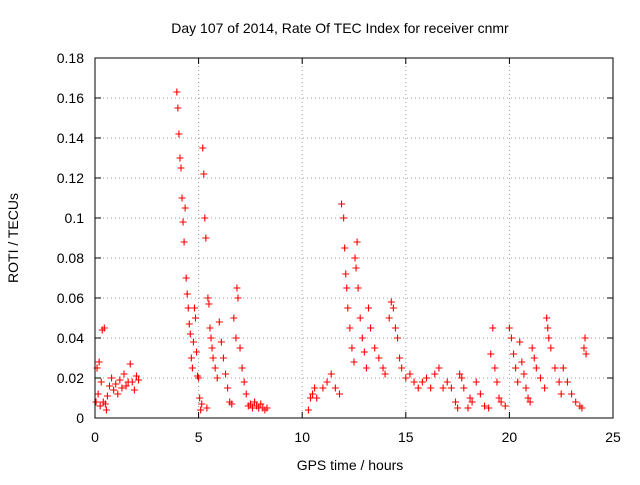 The width and height of the screenshot is (640, 485). What do you see at coordinates (70, 338) in the screenshot?
I see `y-tick-label: 0.04` at bounding box center [70, 338].